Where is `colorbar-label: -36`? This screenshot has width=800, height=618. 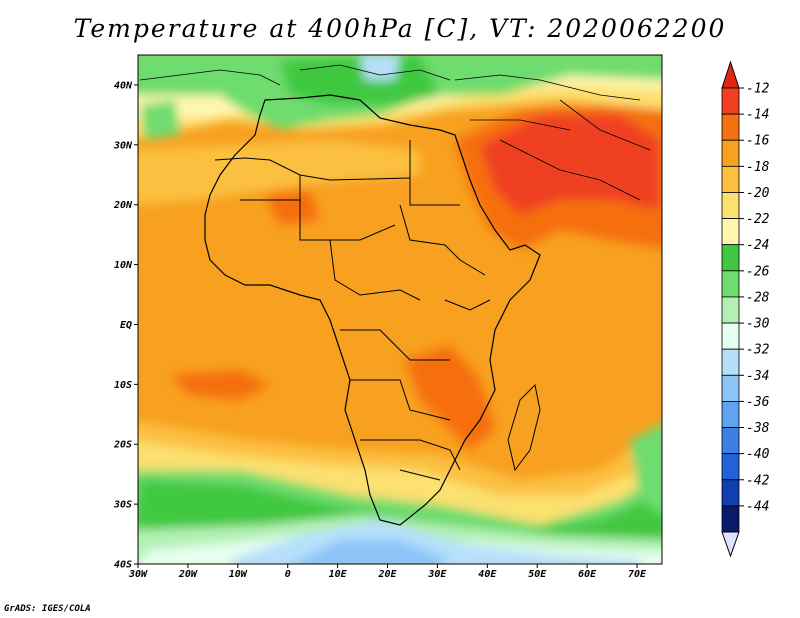 colorbar-label: -36 is located at coordinates (758, 402).